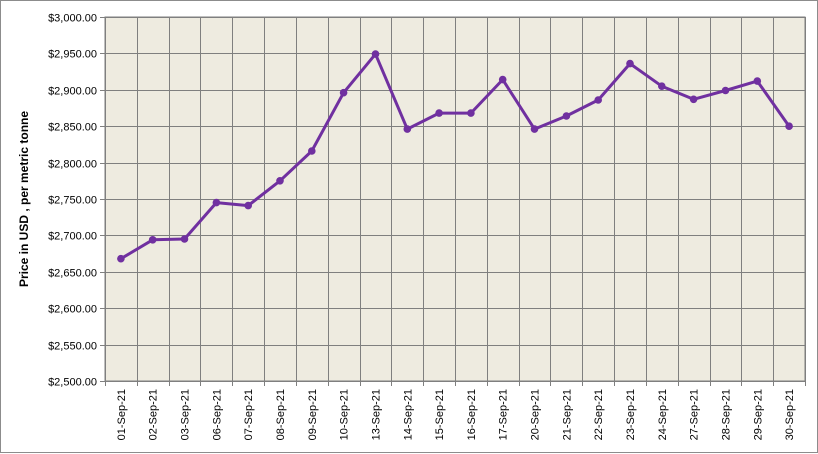  I want to click on x-tick-label: 30-Sep-21, so click(790, 414).